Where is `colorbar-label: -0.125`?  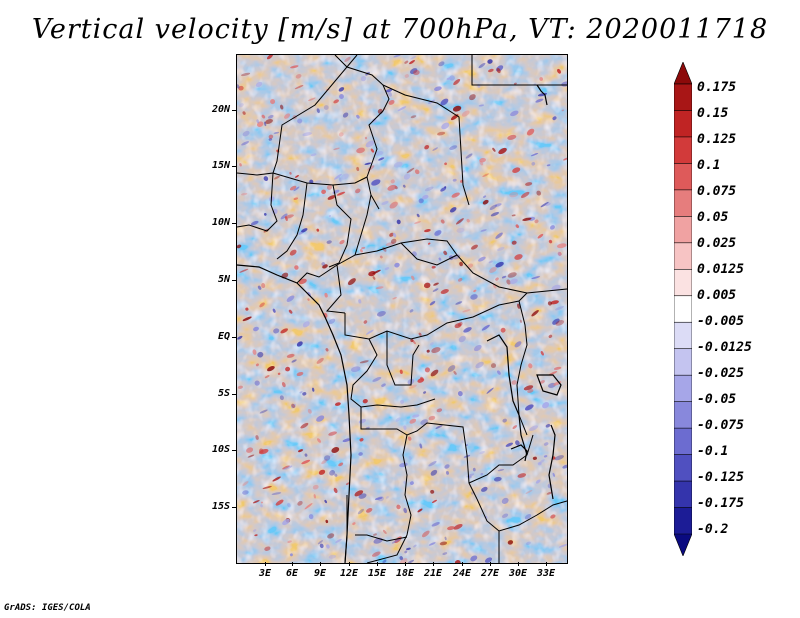 colorbar-label: -0.125 is located at coordinates (720, 477).